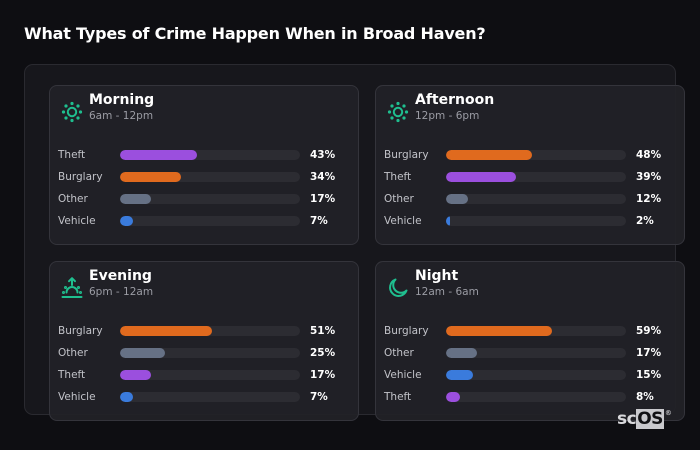 This screenshot has width=700, height=450. I want to click on bar-value: 34%, so click(323, 177).